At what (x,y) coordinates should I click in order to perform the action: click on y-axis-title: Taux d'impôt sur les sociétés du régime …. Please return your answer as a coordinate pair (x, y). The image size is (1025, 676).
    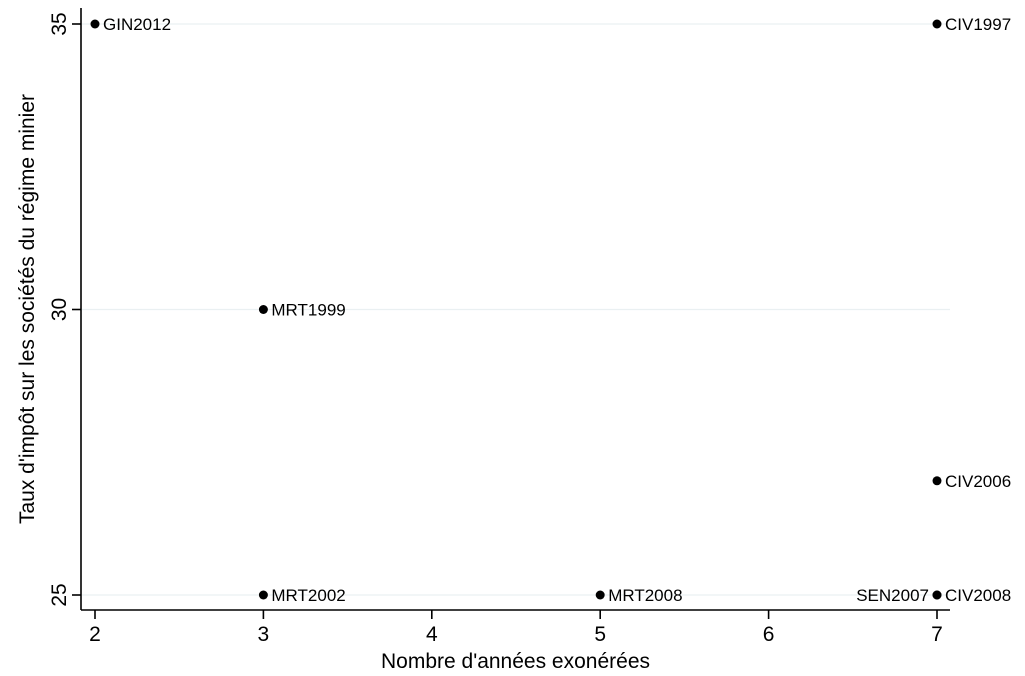
    Looking at the image, I should click on (27, 309).